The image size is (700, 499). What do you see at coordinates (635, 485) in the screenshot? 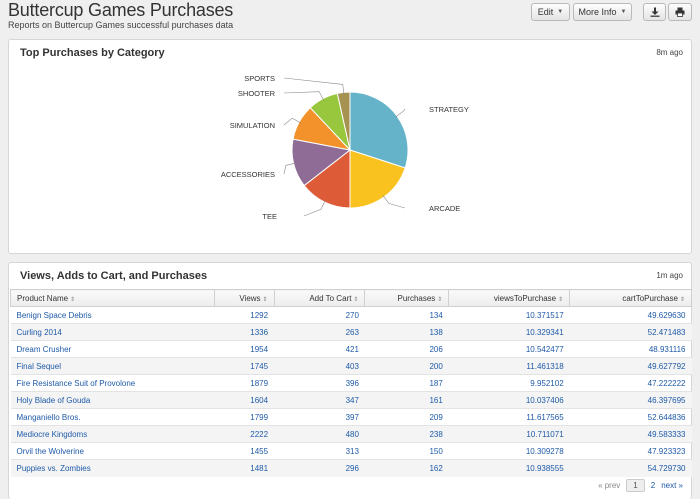
I see `current-page: 1` at bounding box center [635, 485].